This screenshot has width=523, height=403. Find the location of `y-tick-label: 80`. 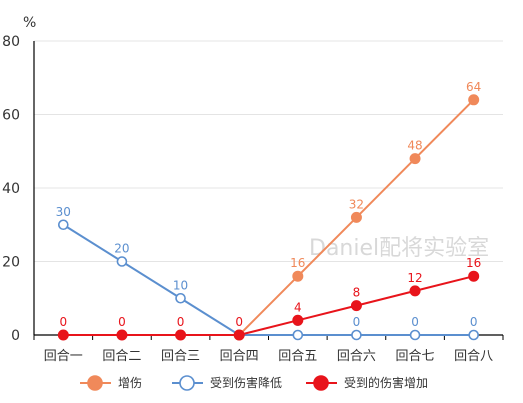

y-tick-label: 80 is located at coordinates (11, 42).